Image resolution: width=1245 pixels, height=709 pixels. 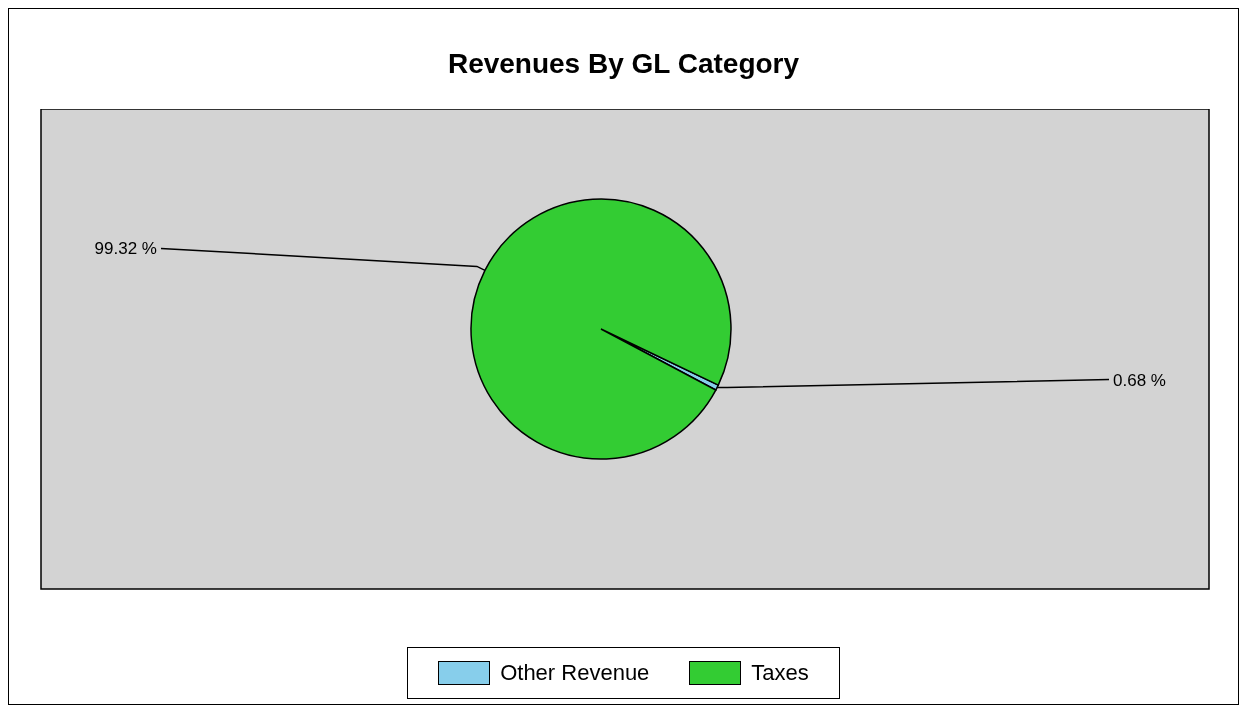 What do you see at coordinates (780, 673) in the screenshot?
I see `legend-label: Taxes` at bounding box center [780, 673].